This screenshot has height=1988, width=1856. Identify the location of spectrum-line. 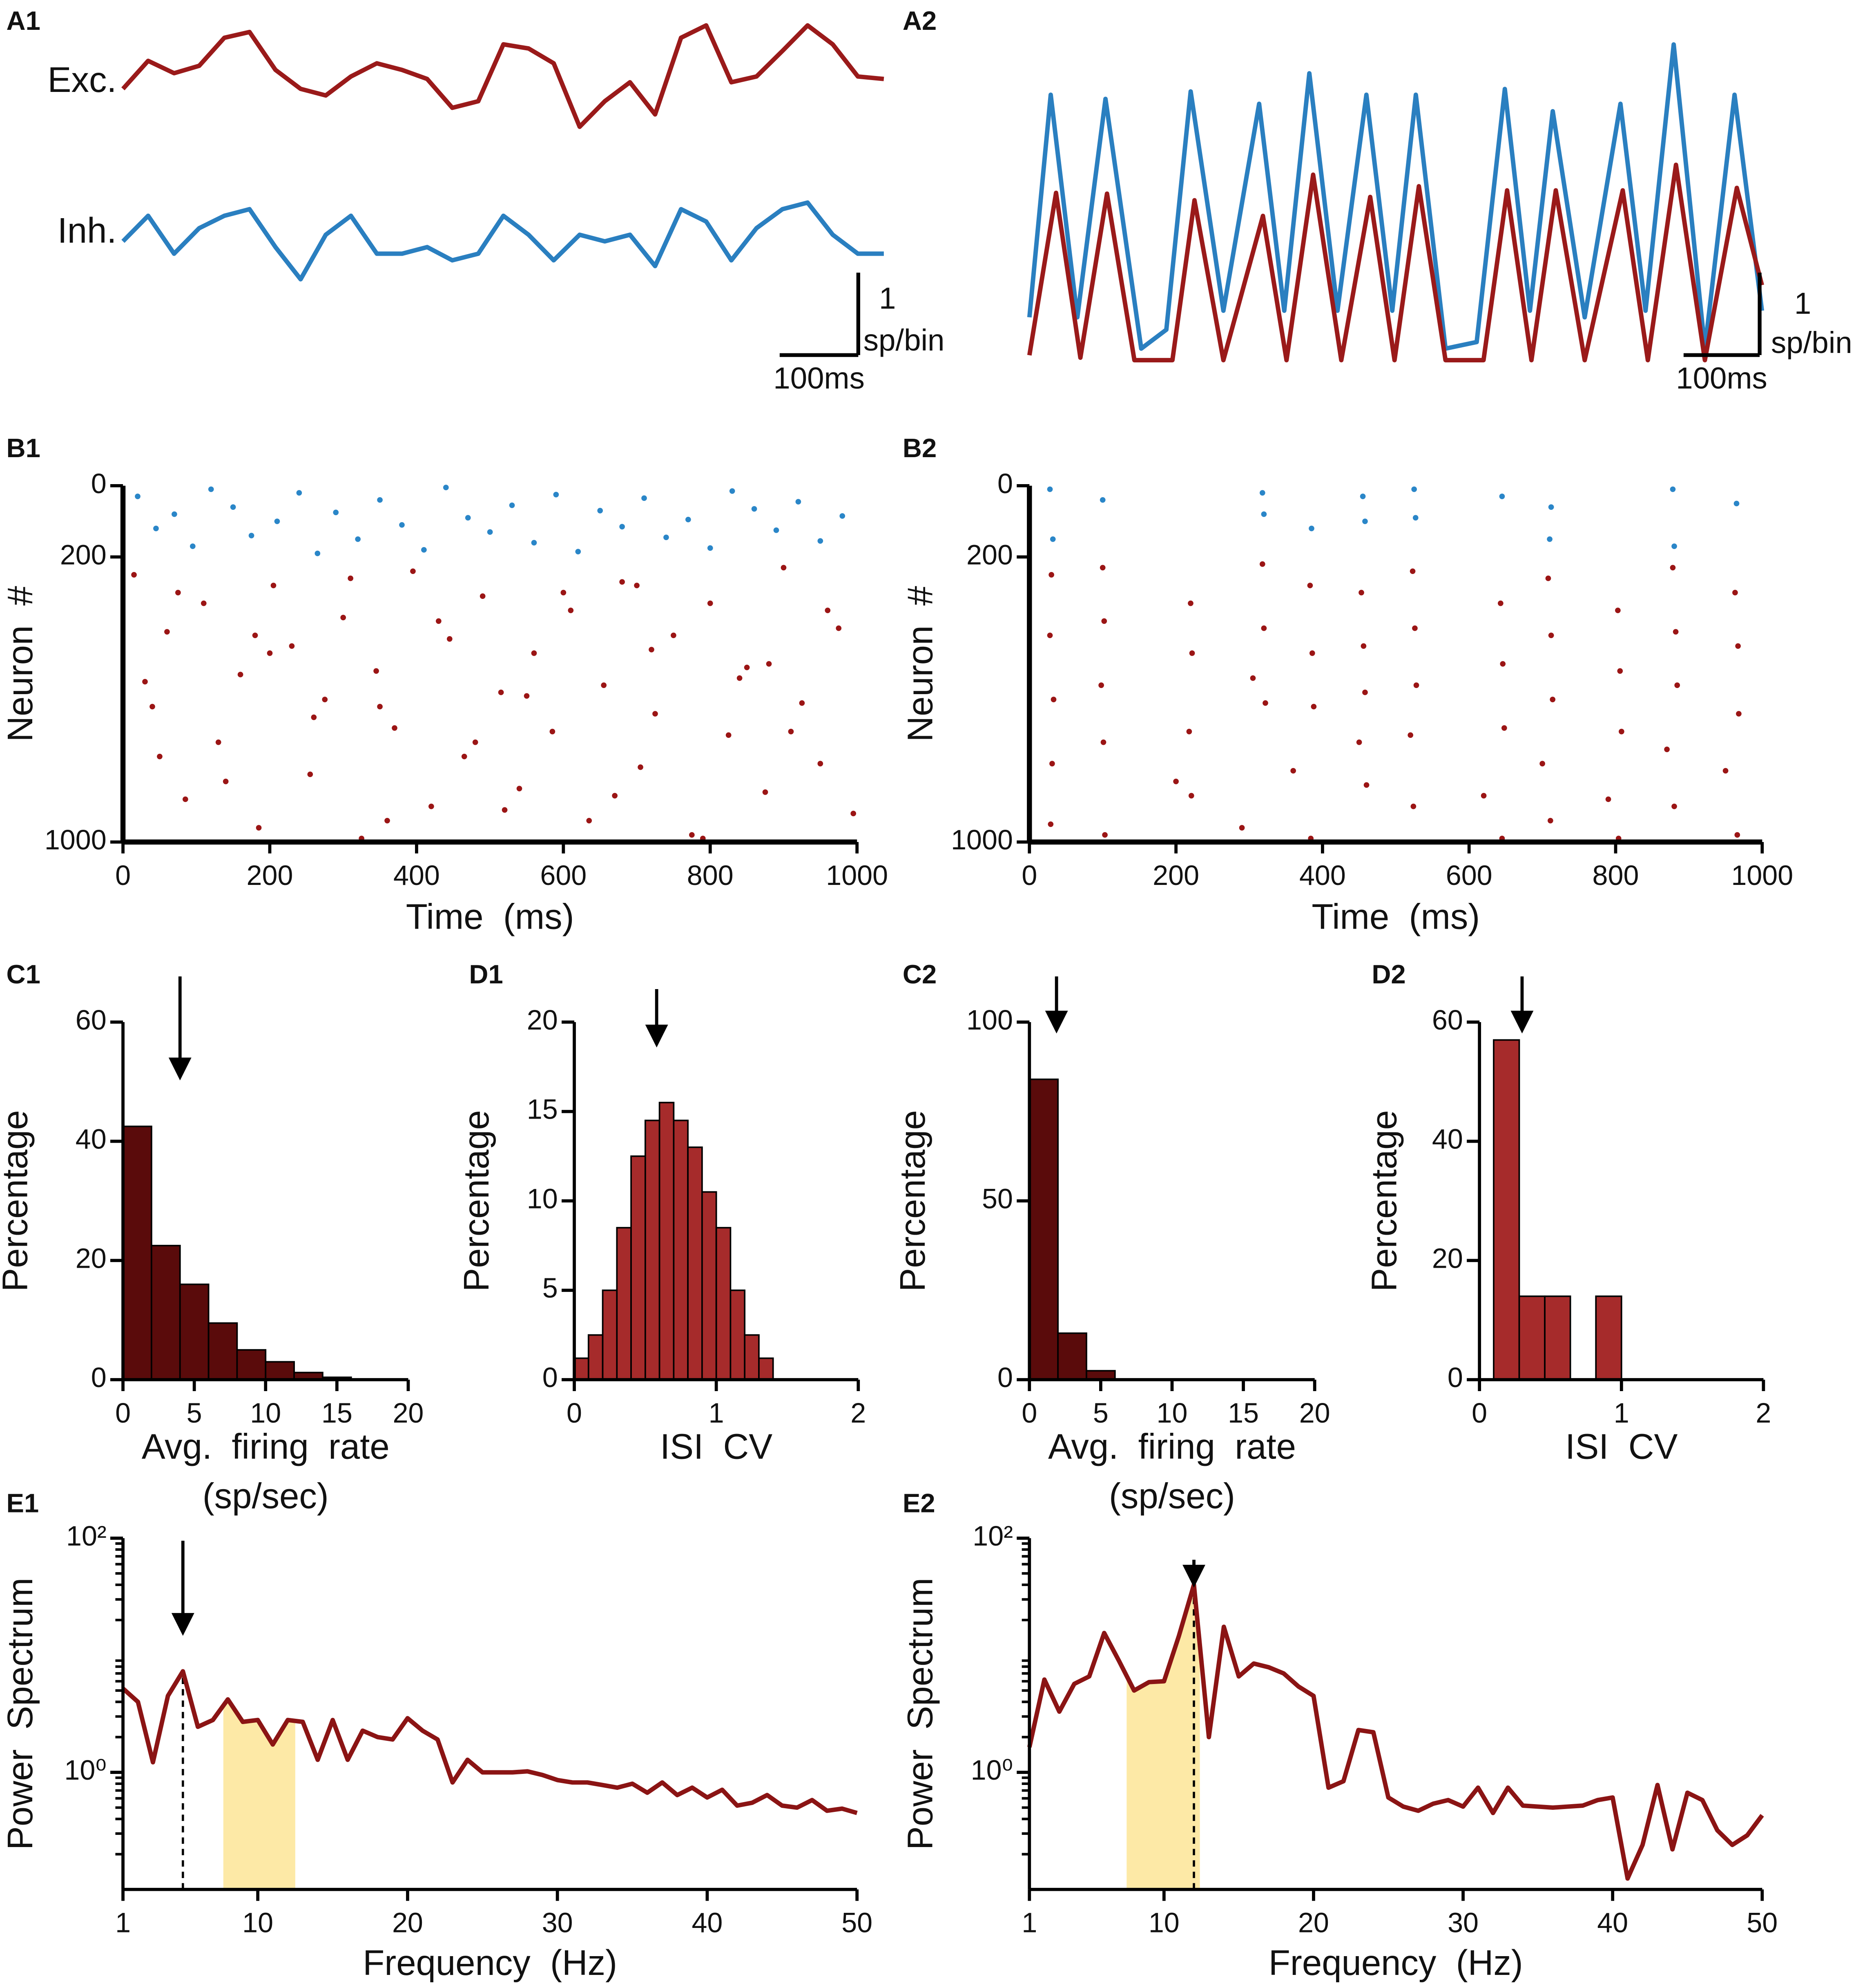
(489, 1742).